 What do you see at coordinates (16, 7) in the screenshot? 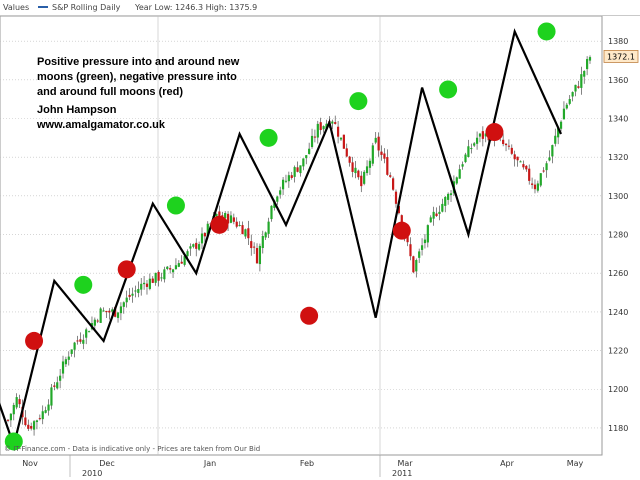
I see `values-label: Values` at bounding box center [16, 7].